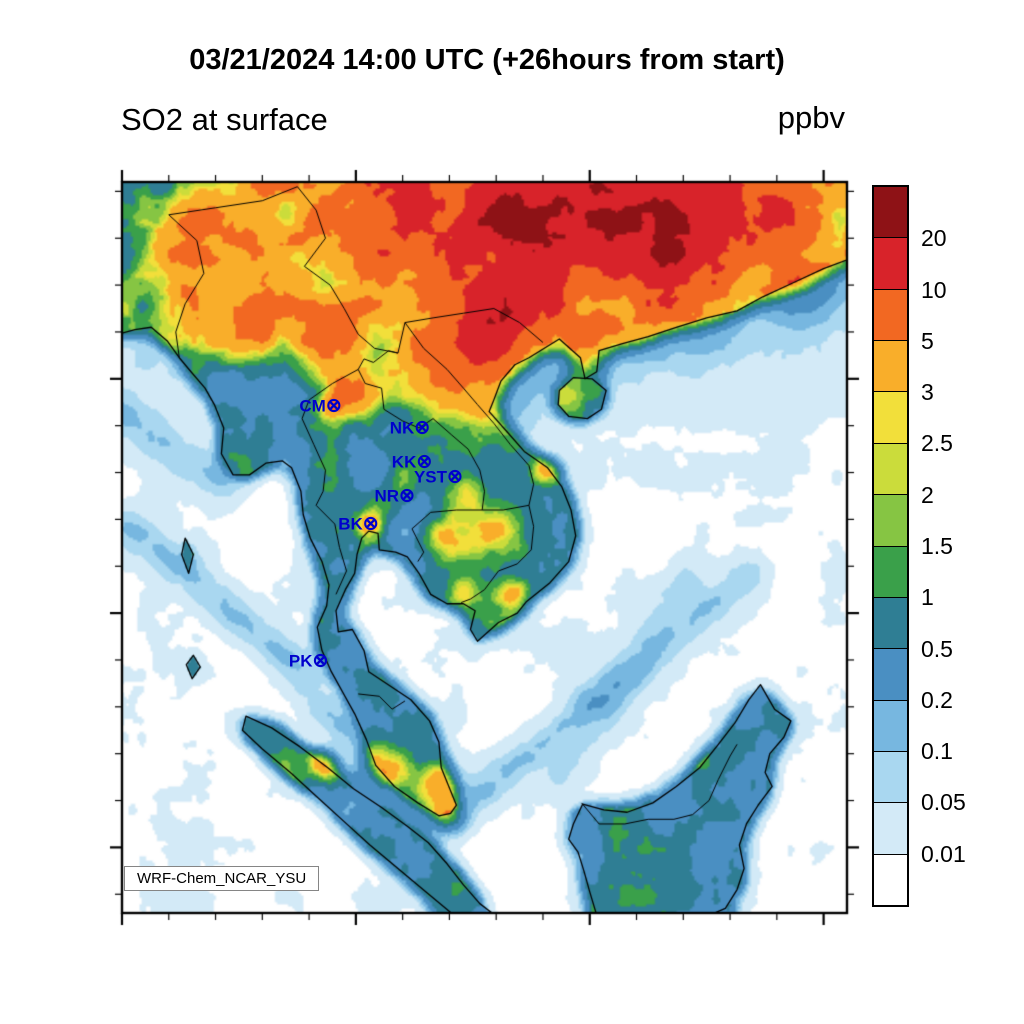 The width and height of the screenshot is (1024, 1024). Describe the element at coordinates (937, 751) in the screenshot. I see `colorbar-label-0.1: 0.1` at that location.